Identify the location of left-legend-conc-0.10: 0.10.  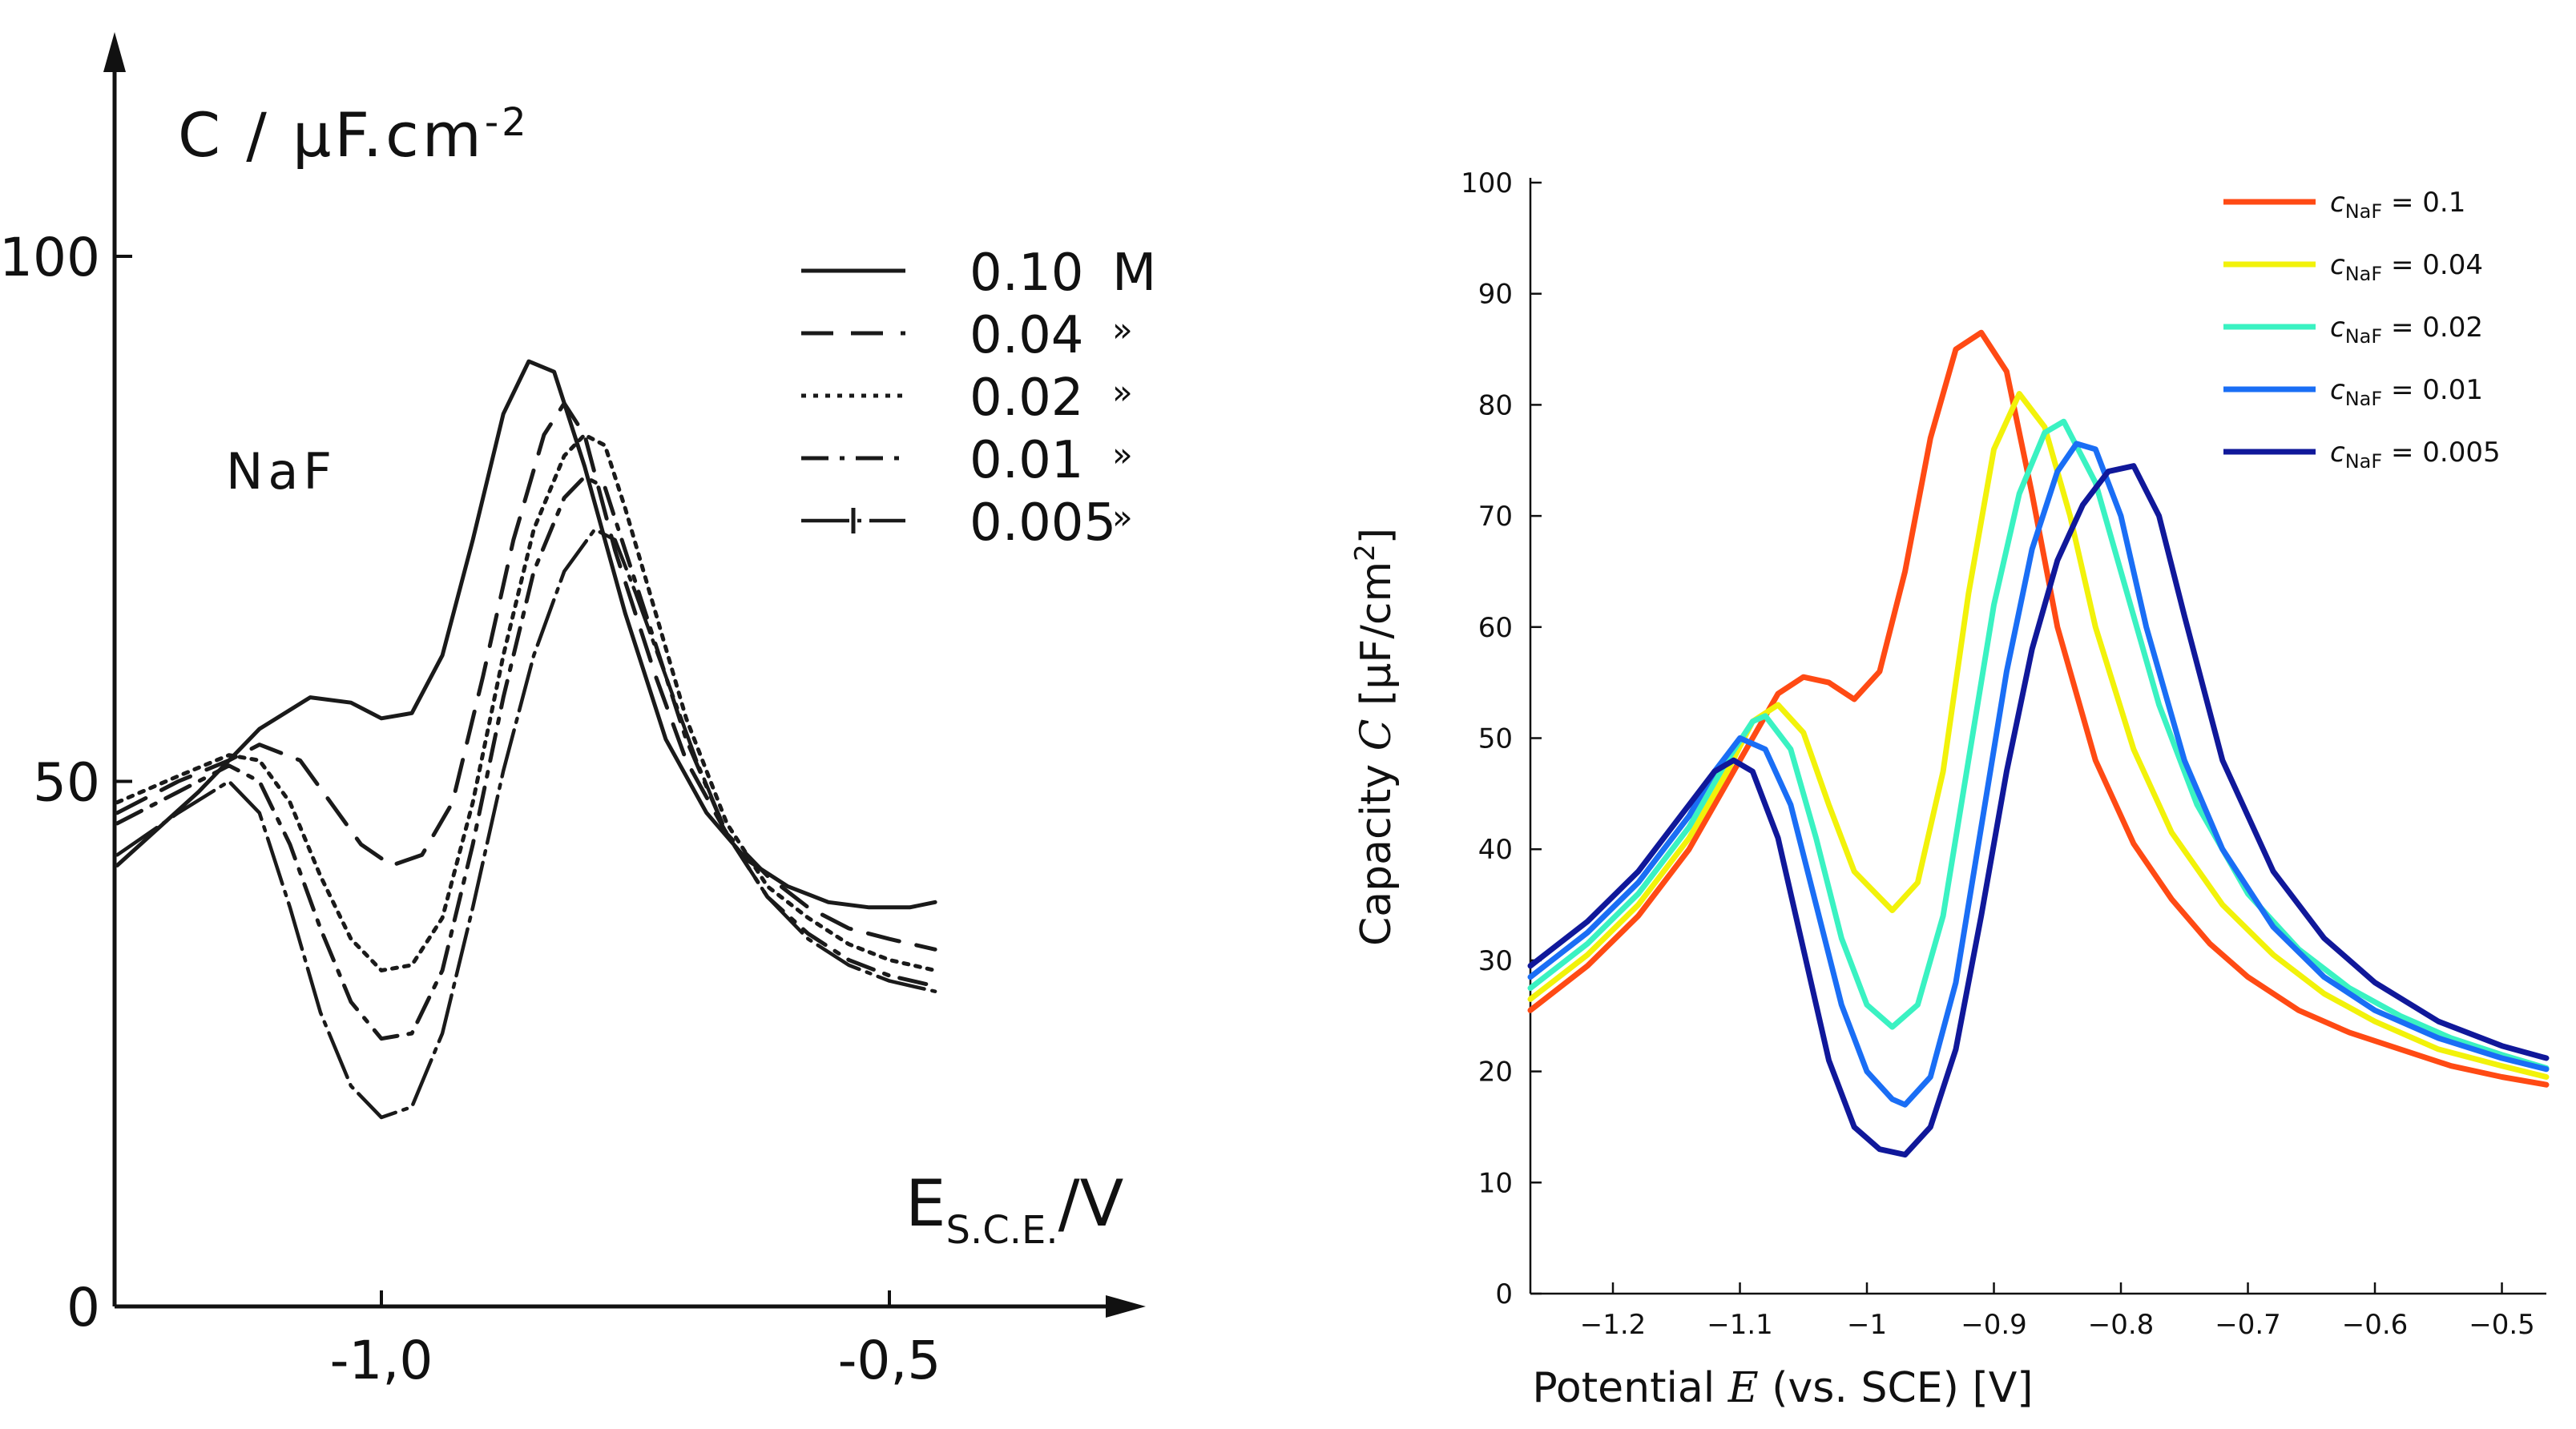
(1027, 274).